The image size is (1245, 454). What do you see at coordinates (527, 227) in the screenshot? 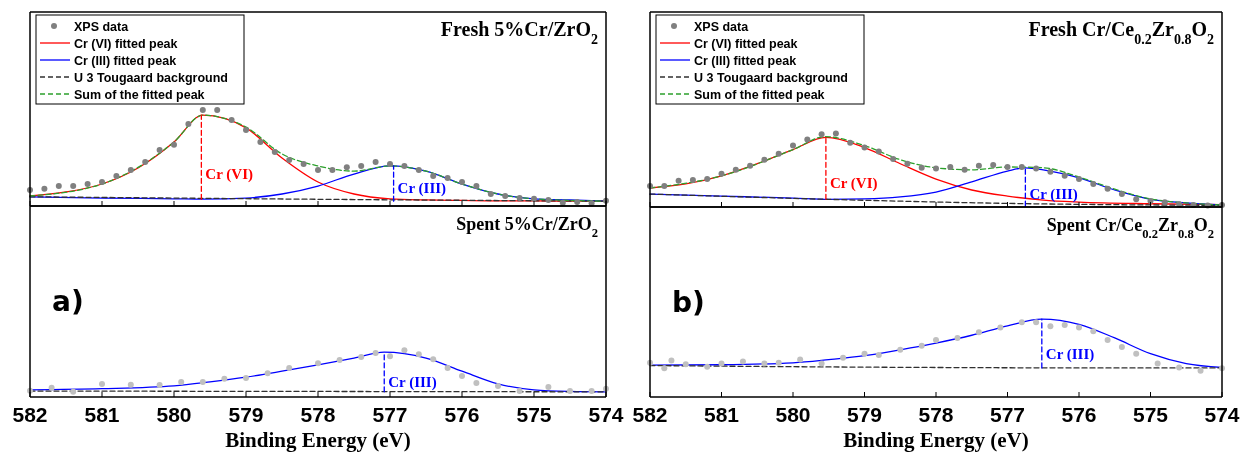
I see `chart-title: Spent 5%Cr/ZrO$_{2}$` at bounding box center [527, 227].